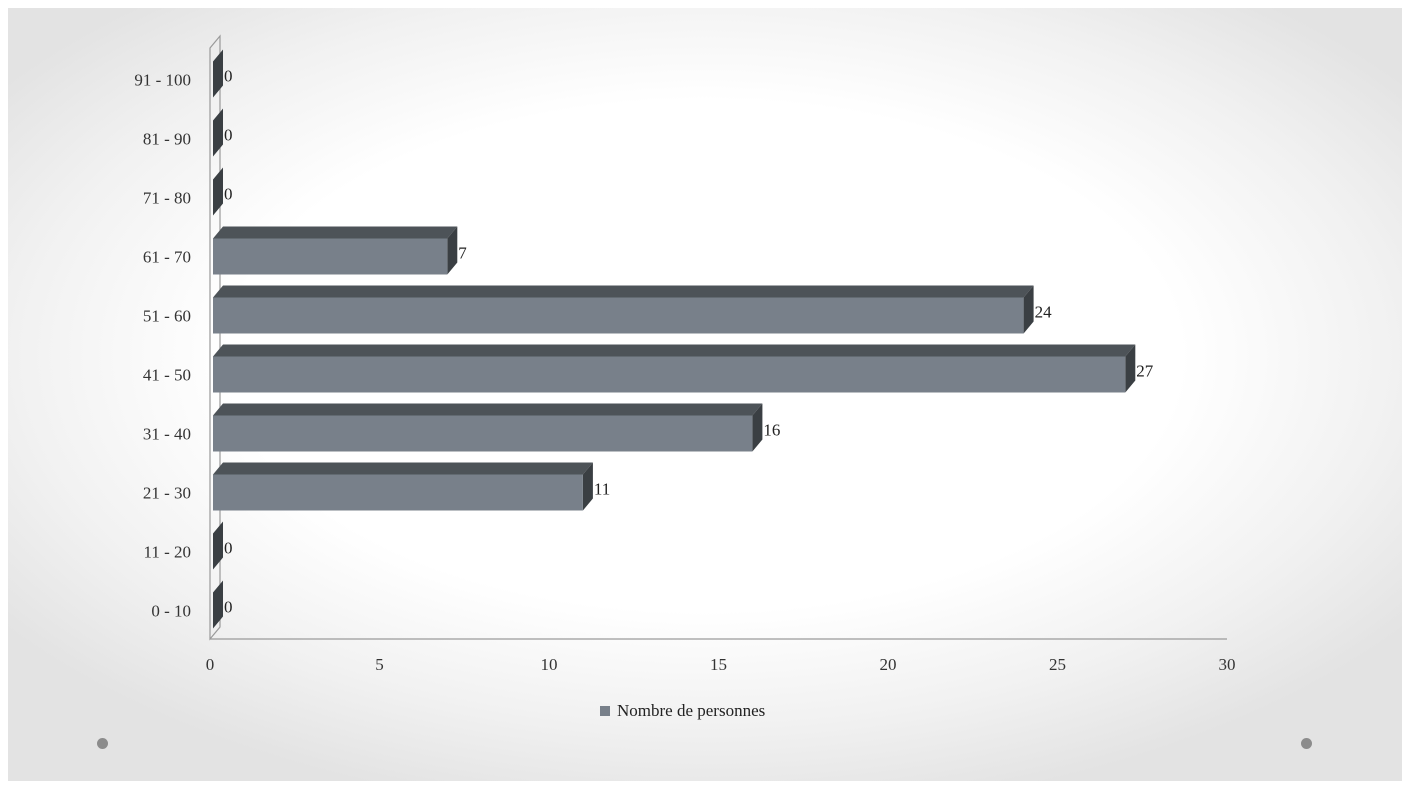 This screenshot has width=1410, height=789. What do you see at coordinates (167, 434) in the screenshot?
I see `category-label: 31 - 40` at bounding box center [167, 434].